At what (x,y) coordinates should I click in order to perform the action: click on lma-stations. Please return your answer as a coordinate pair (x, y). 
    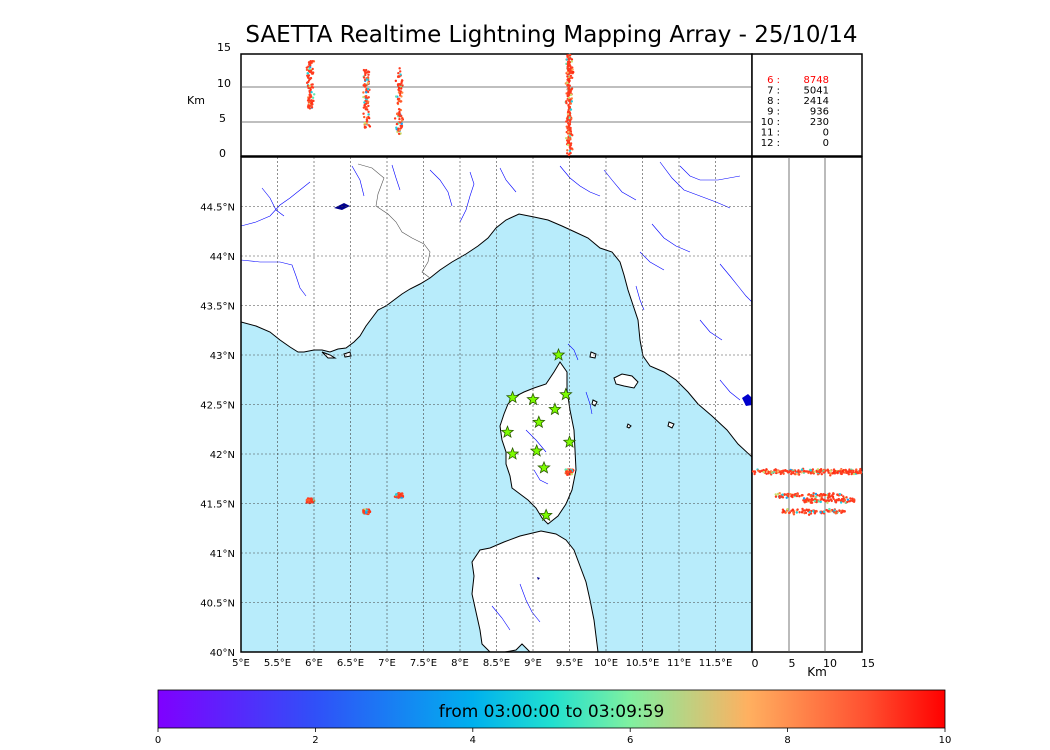
    Looking at the image, I should click on (538, 434).